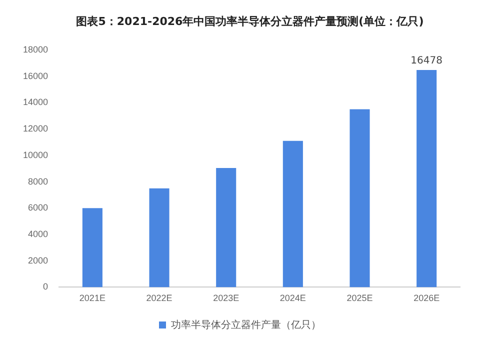 Image resolution: width=500 pixels, height=362 pixels. Describe the element at coordinates (250, 21) in the screenshot. I see `chart-title: 图表5：2021-2026年中国功率半导体分立器件产量预测(单位：亿只)` at that location.